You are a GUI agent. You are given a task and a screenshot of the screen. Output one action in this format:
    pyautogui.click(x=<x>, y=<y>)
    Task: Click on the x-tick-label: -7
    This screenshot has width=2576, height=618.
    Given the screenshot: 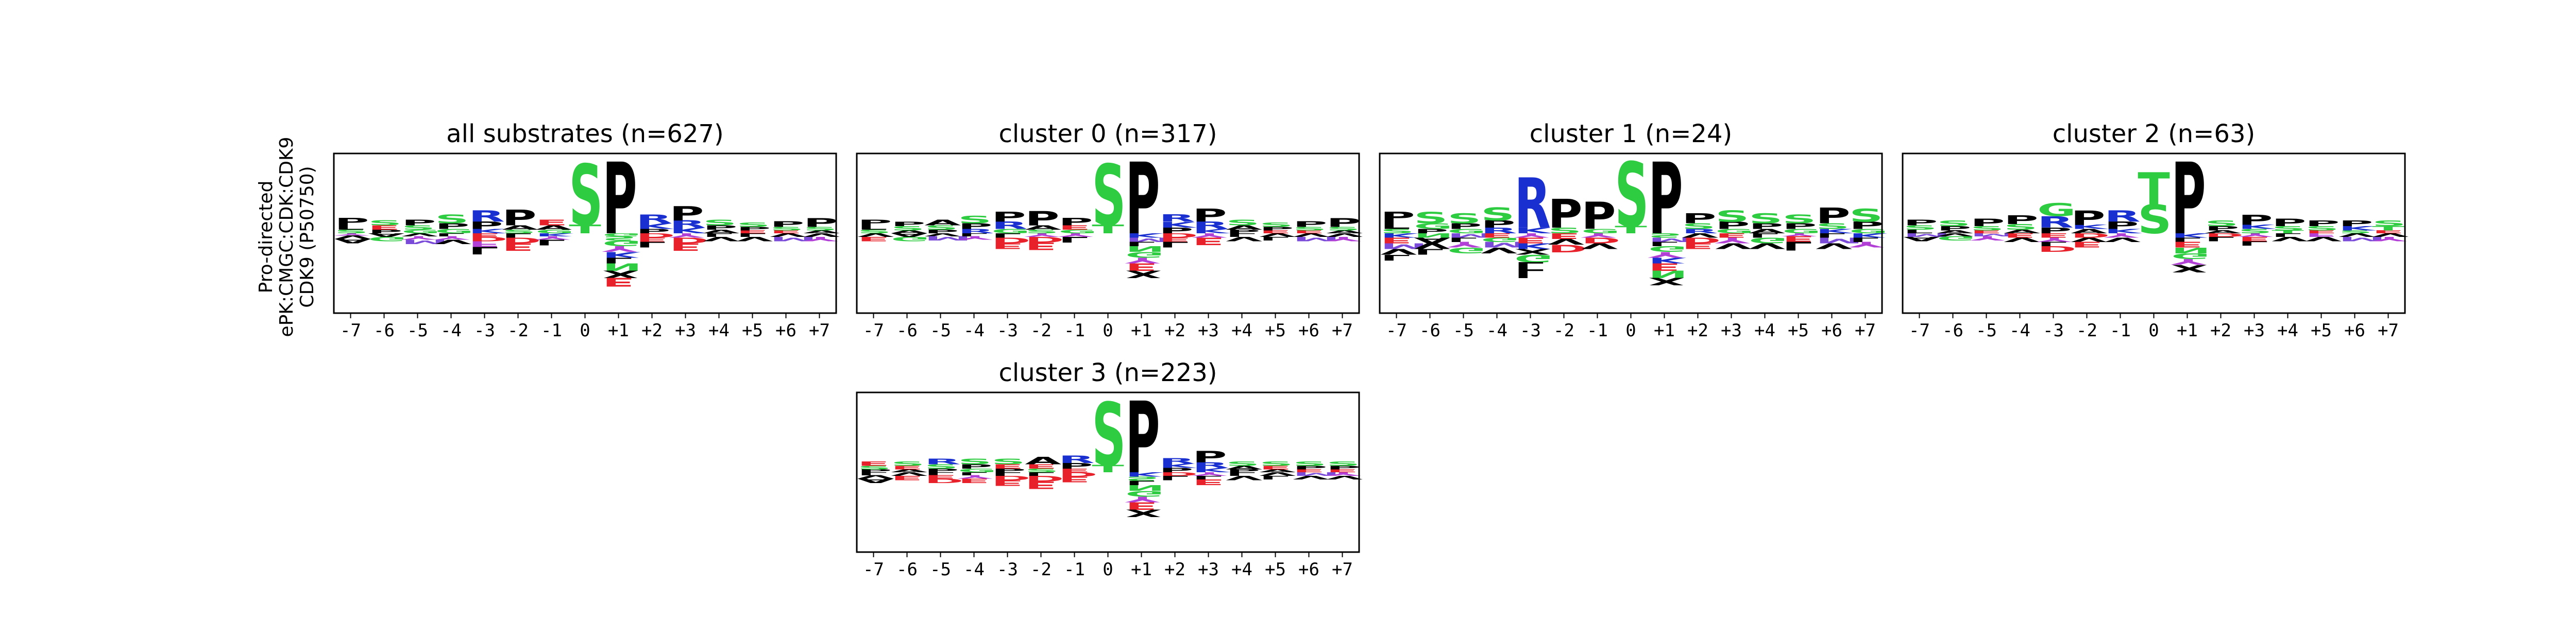 What is the action you would take?
    pyautogui.click(x=1919, y=330)
    